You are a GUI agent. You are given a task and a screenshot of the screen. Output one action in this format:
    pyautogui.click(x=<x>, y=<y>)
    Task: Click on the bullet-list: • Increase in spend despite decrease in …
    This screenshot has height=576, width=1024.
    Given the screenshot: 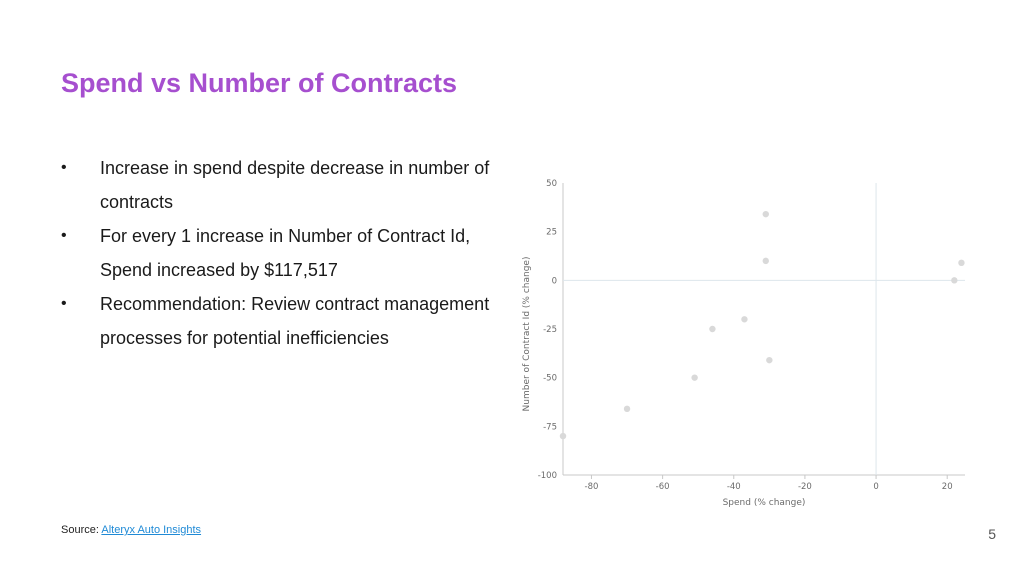 What is the action you would take?
    pyautogui.click(x=276, y=253)
    